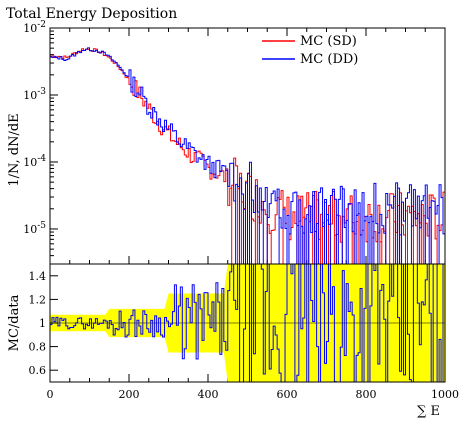 The image size is (461, 422). I want to click on top-y-axis-label: 1/N, dN/dE, so click(14, 149).